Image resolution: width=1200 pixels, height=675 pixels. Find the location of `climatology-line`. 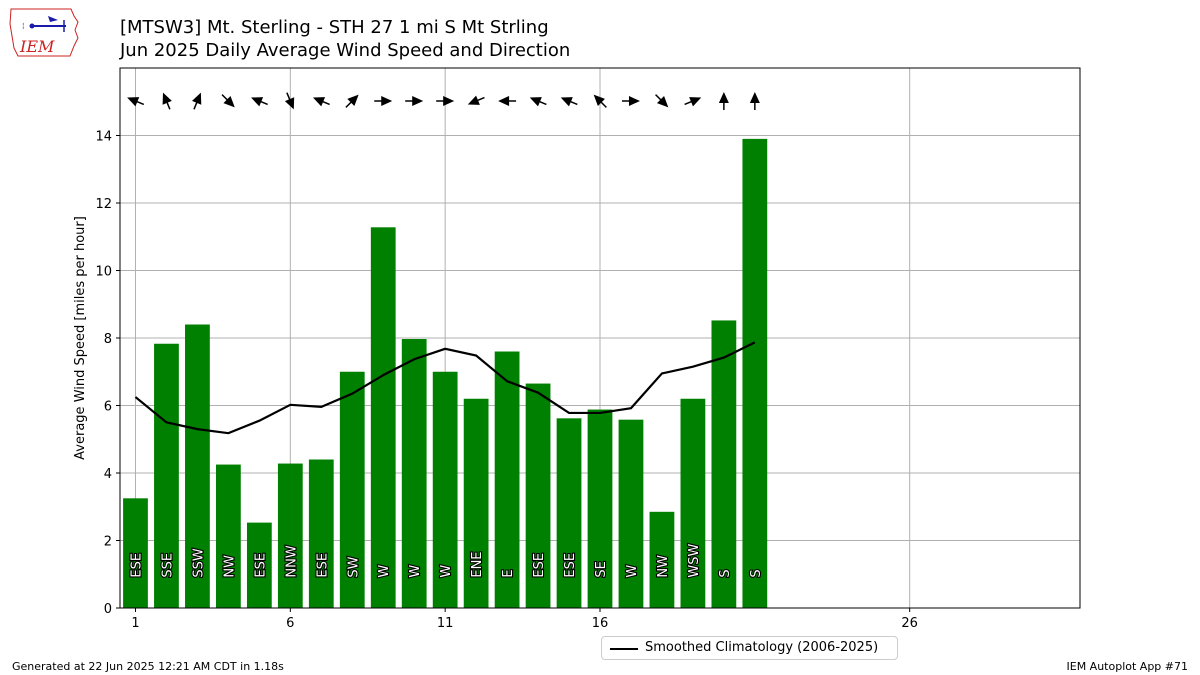

climatology-line is located at coordinates (445, 388).